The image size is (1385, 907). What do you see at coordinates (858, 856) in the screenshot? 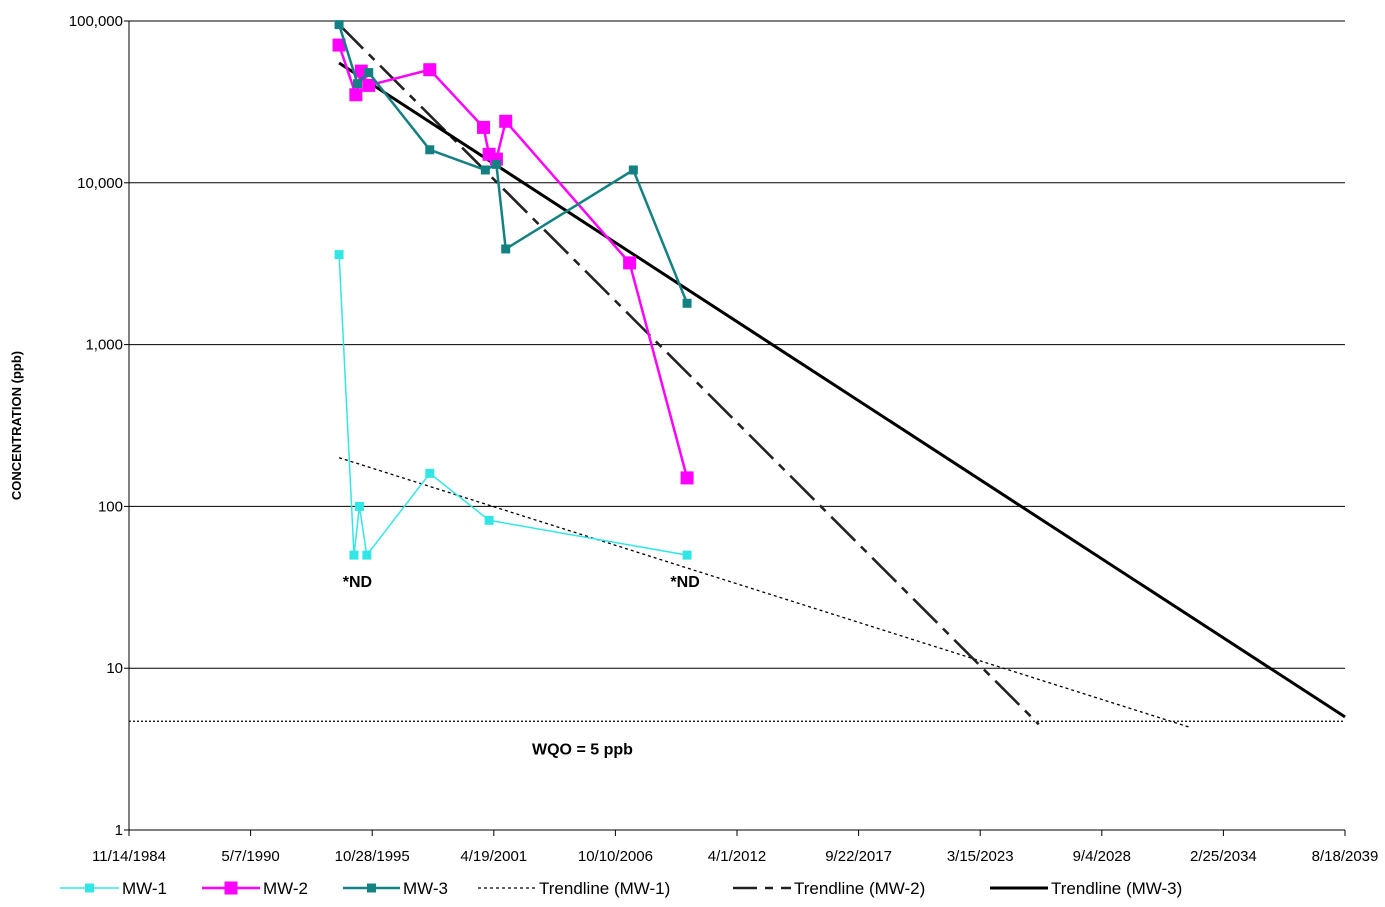
I see `x-tick-label: 9/22/2017` at bounding box center [858, 856].